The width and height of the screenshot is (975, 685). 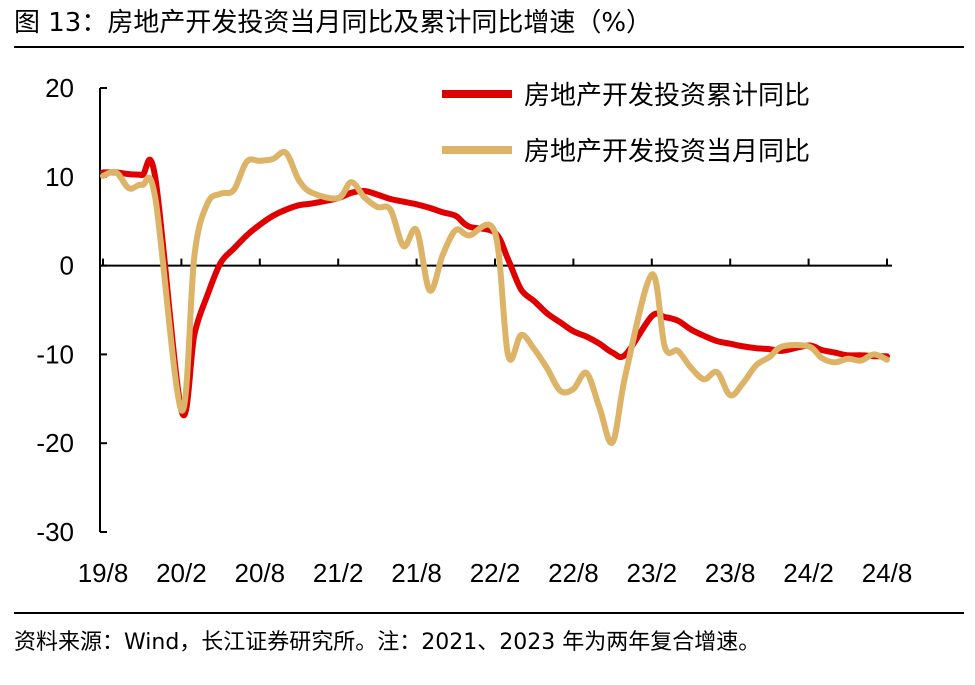 I want to click on source-note: 资料来源：Wind，长江证券研究所。注：2021、2023 年为两年复合增速。, so click(x=387, y=642).